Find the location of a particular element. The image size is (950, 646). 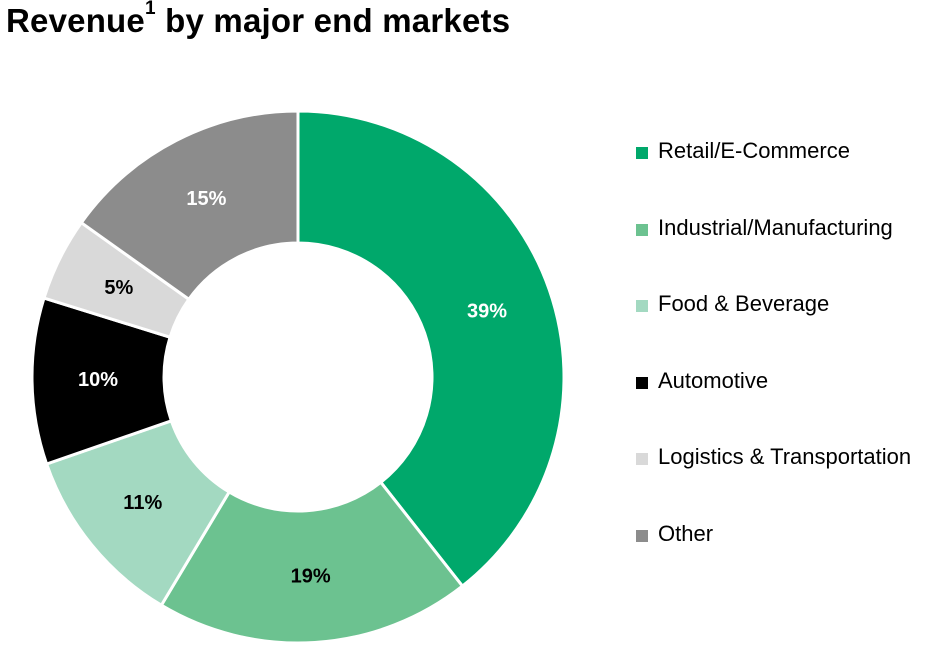

data-label-automotive: 10% is located at coordinates (98, 380).